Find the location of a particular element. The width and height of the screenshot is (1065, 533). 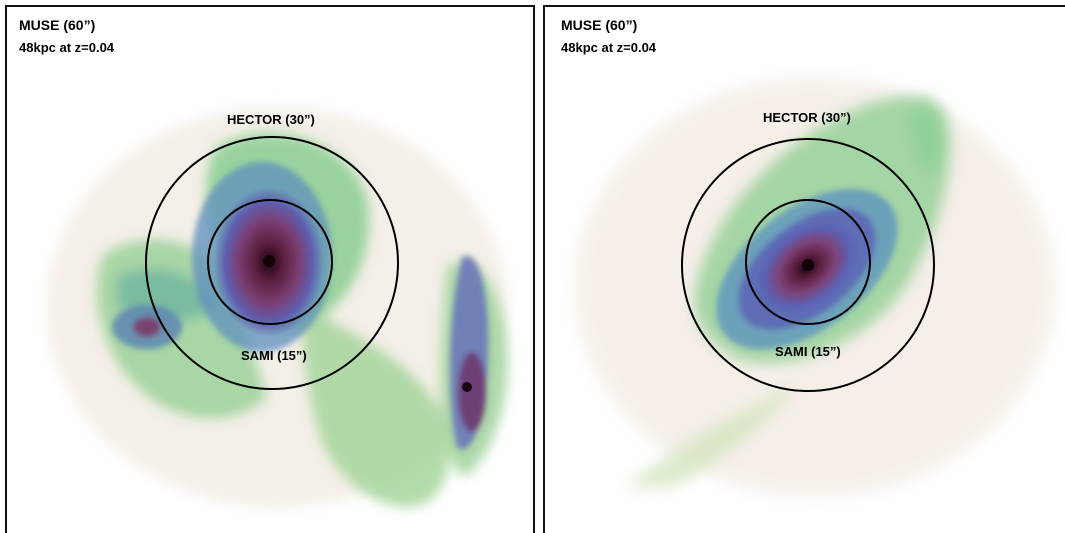

hector-label: HECTOR (30”) is located at coordinates (271, 119).